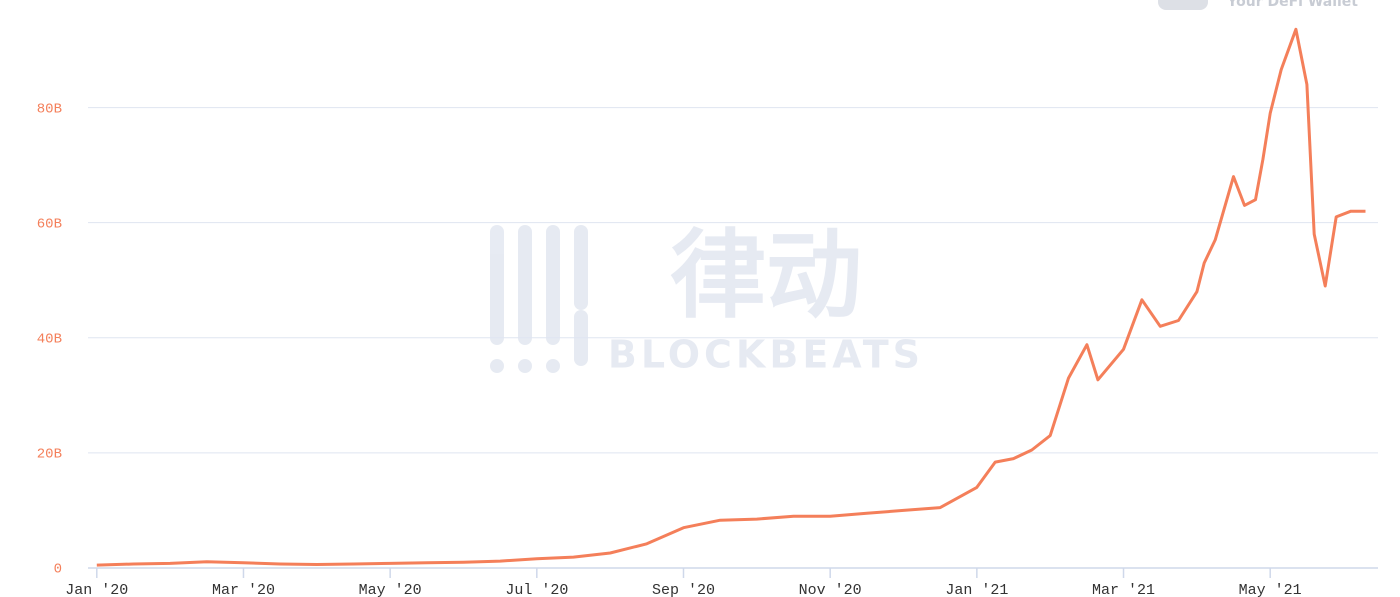 This screenshot has height=597, width=1400. Describe the element at coordinates (976, 589) in the screenshot. I see `x-tick-label: Jan '21` at that location.